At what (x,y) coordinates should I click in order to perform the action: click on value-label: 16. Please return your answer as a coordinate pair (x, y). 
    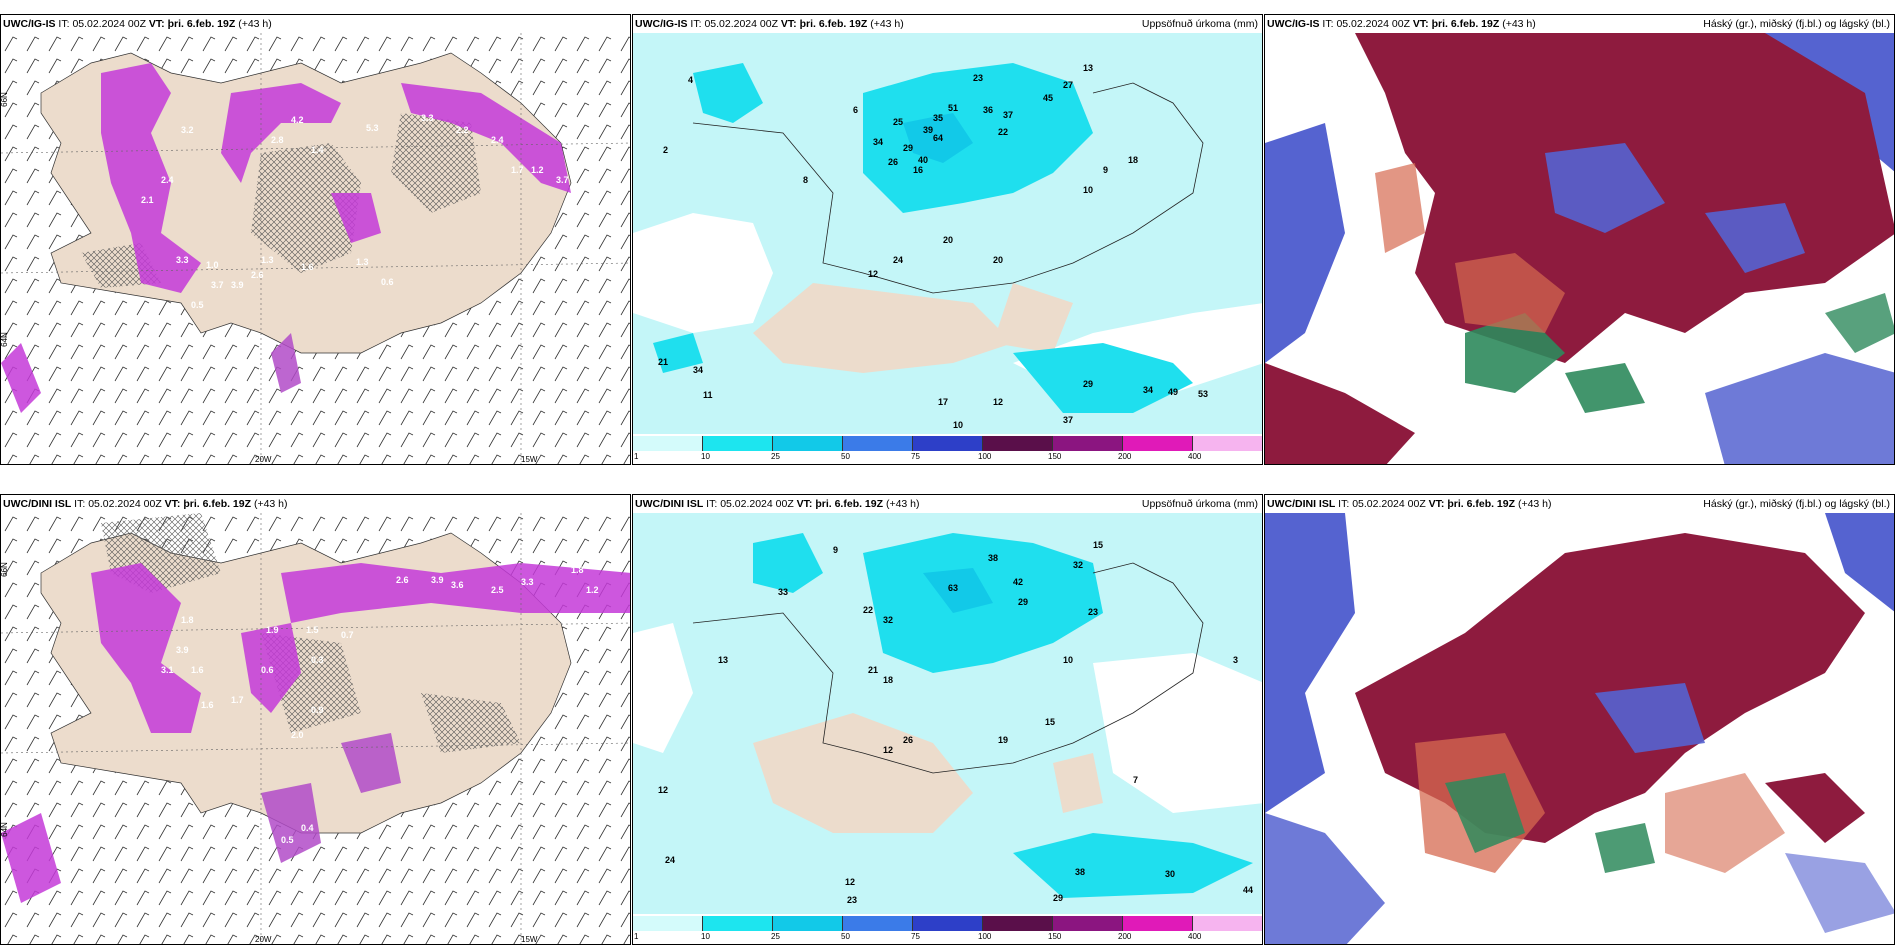
    Looking at the image, I should click on (918, 170).